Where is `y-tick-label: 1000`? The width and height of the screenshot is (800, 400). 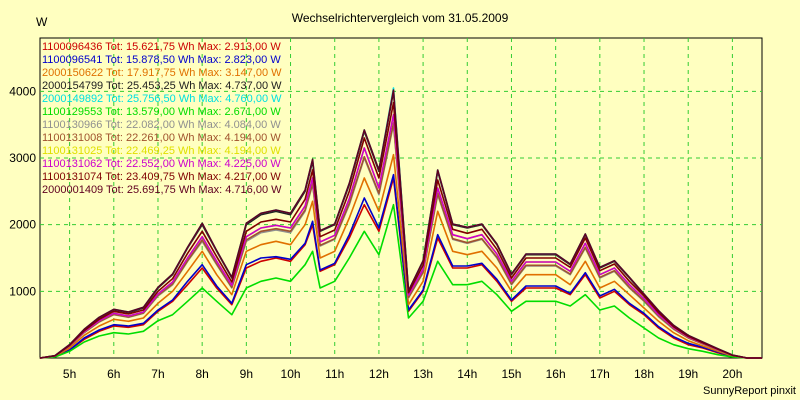 y-tick-label: 1000 is located at coordinates (22, 291).